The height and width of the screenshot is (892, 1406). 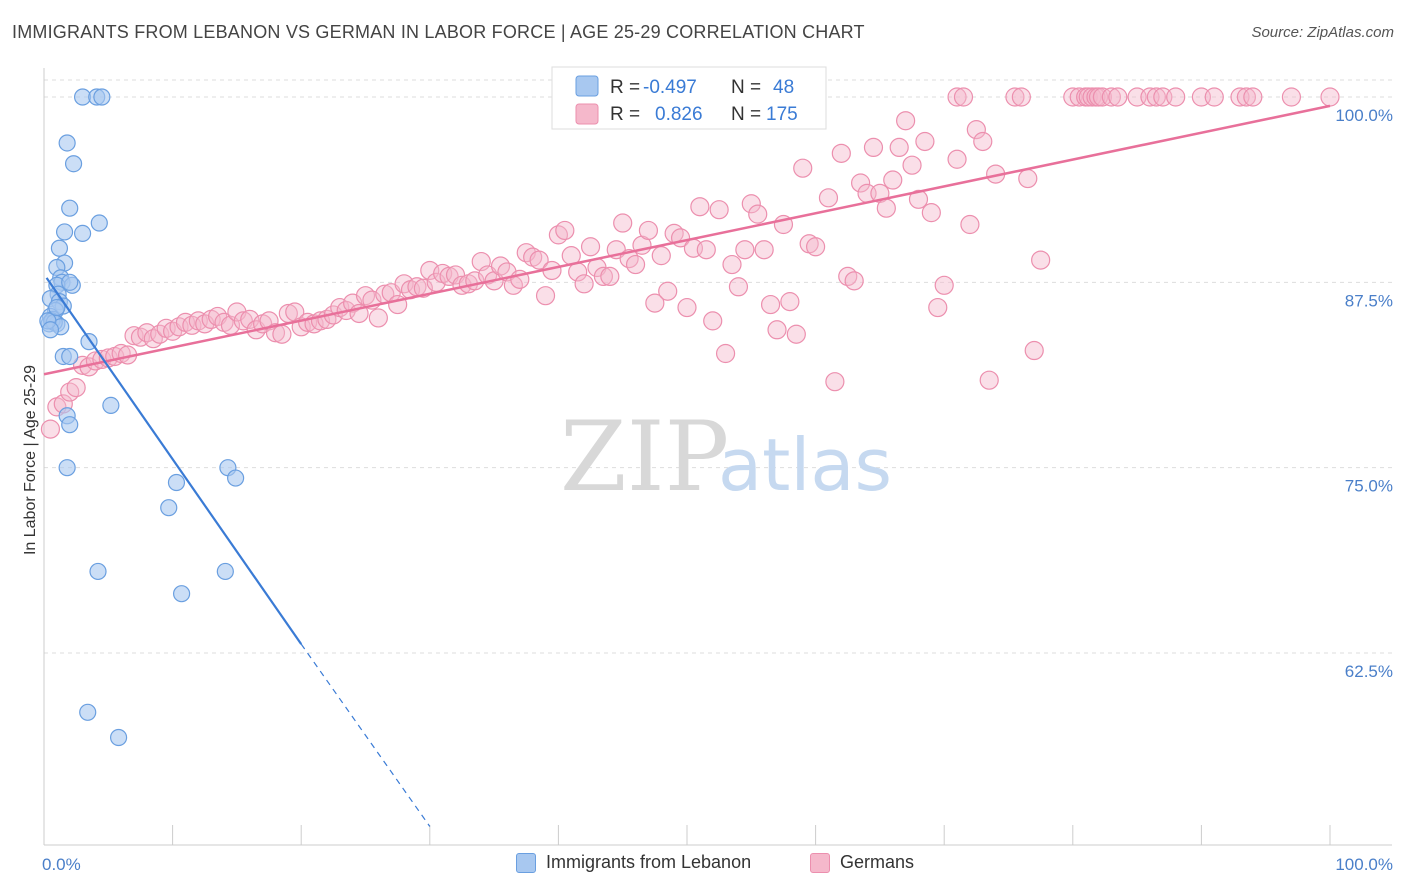 I want to click on y-tick-label-2: 87.5%, so click(x=1369, y=300).